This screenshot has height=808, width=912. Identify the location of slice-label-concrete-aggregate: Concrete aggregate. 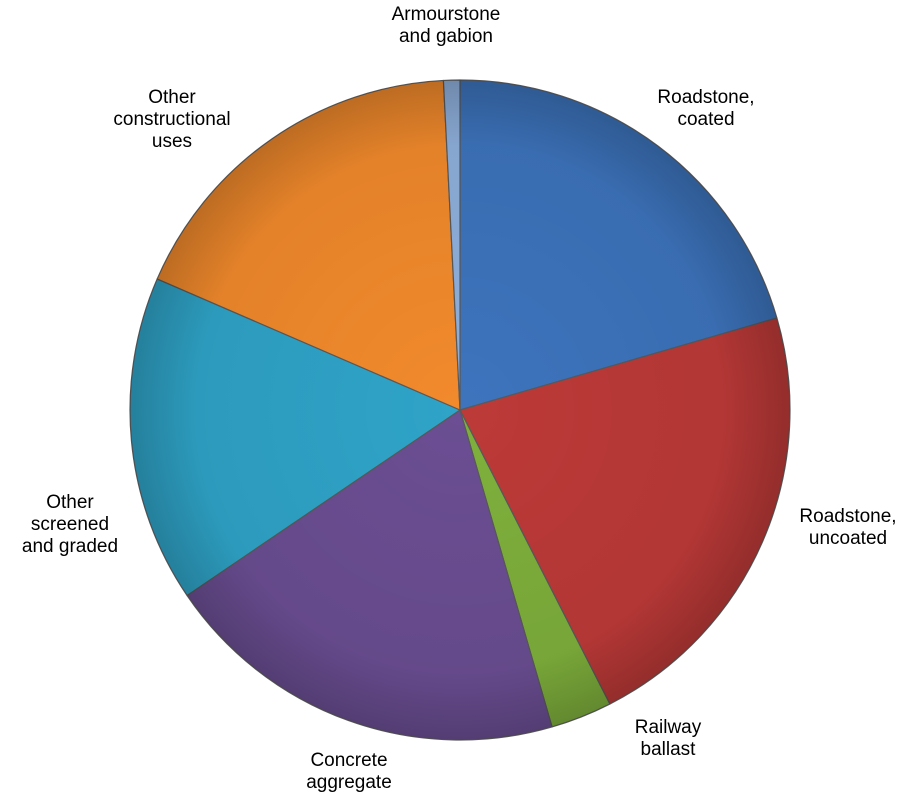
(349, 771).